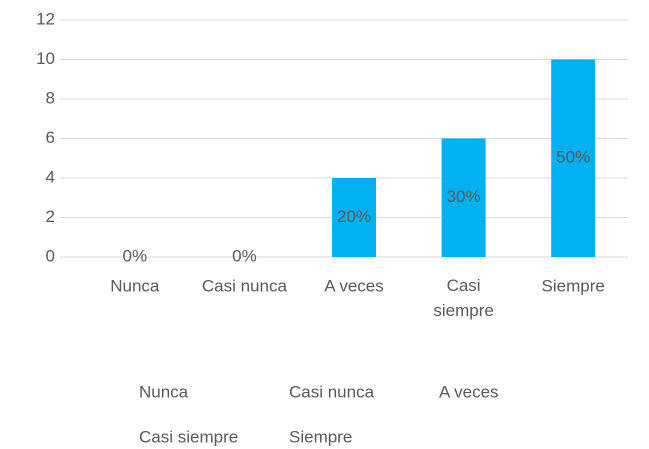 The width and height of the screenshot is (649, 449). What do you see at coordinates (50, 137) in the screenshot?
I see `y-tick-label: 6` at bounding box center [50, 137].